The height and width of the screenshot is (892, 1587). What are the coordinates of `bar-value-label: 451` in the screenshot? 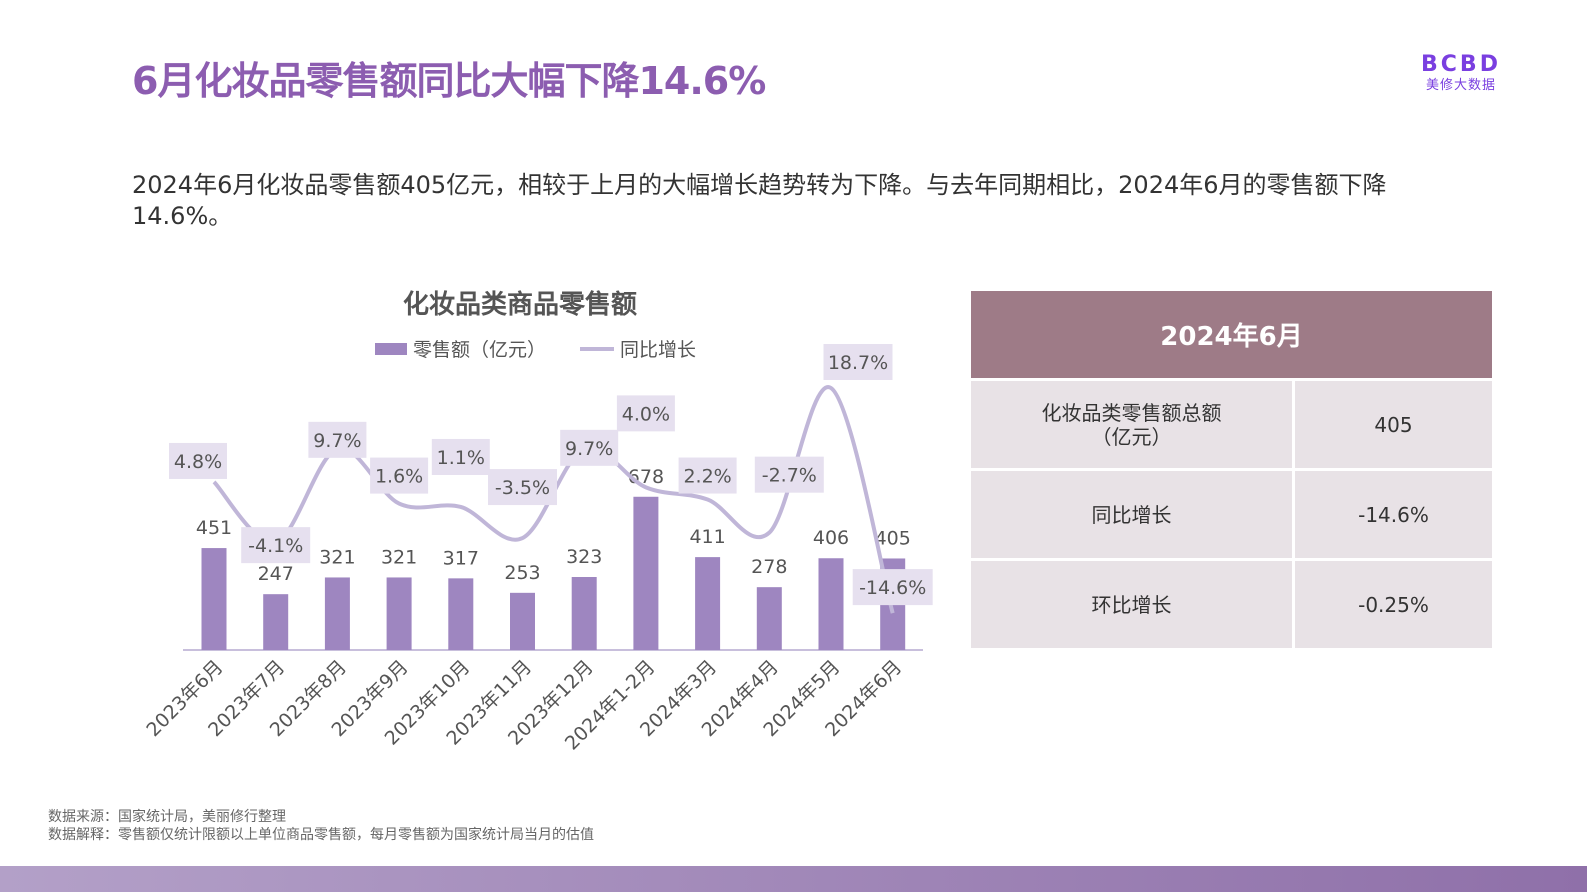 It's located at (214, 528).